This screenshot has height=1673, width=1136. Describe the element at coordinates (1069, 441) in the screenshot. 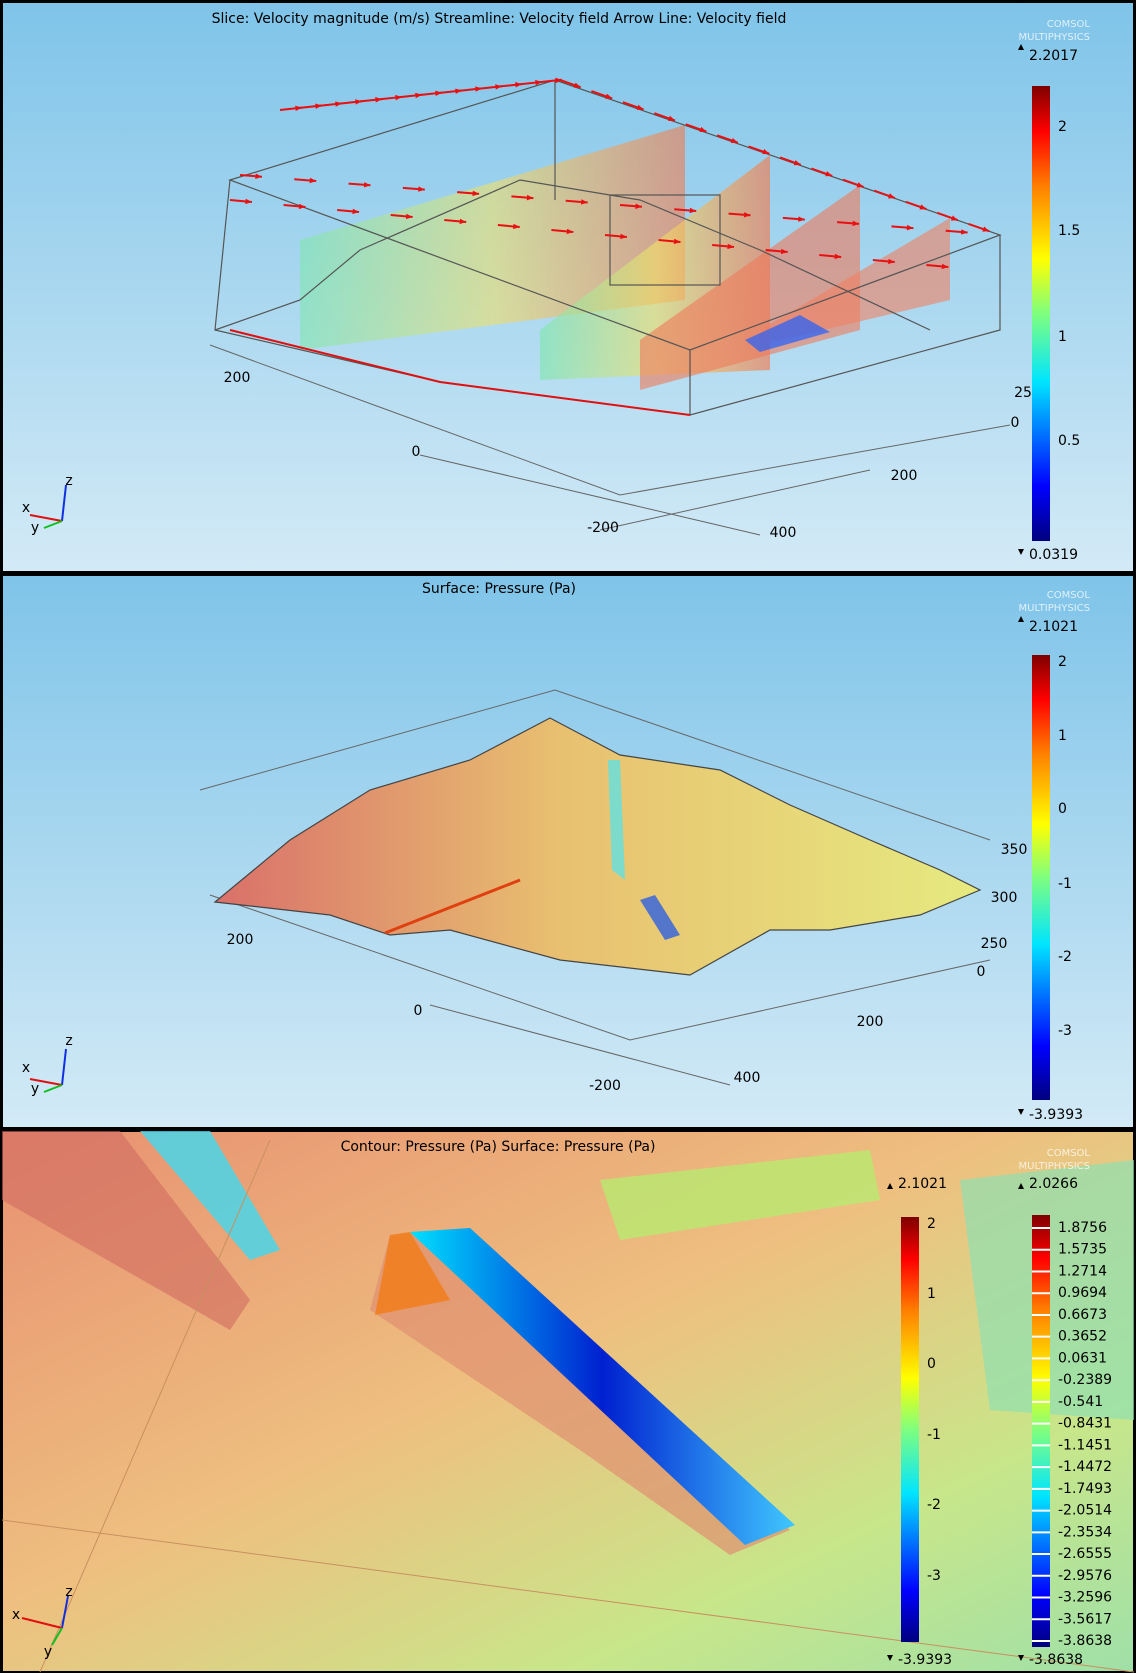

I see `colorbar-tick: 0.5` at that location.